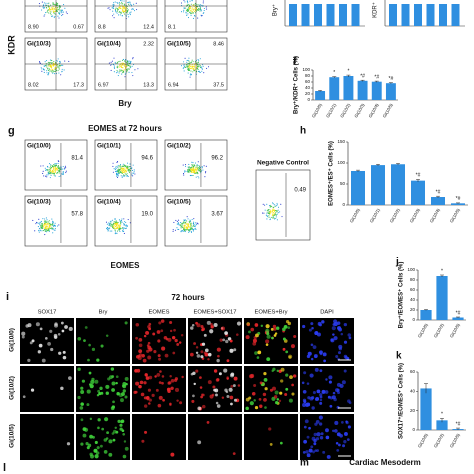 The image size is (474, 474). Describe the element at coordinates (413, 391) in the screenshot. I see `y-tick-label: 40` at that location.